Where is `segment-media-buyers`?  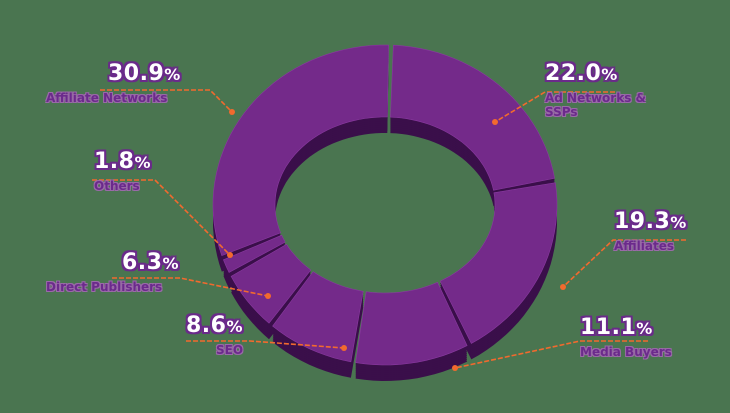 segment-media-buyers is located at coordinates (411, 323).